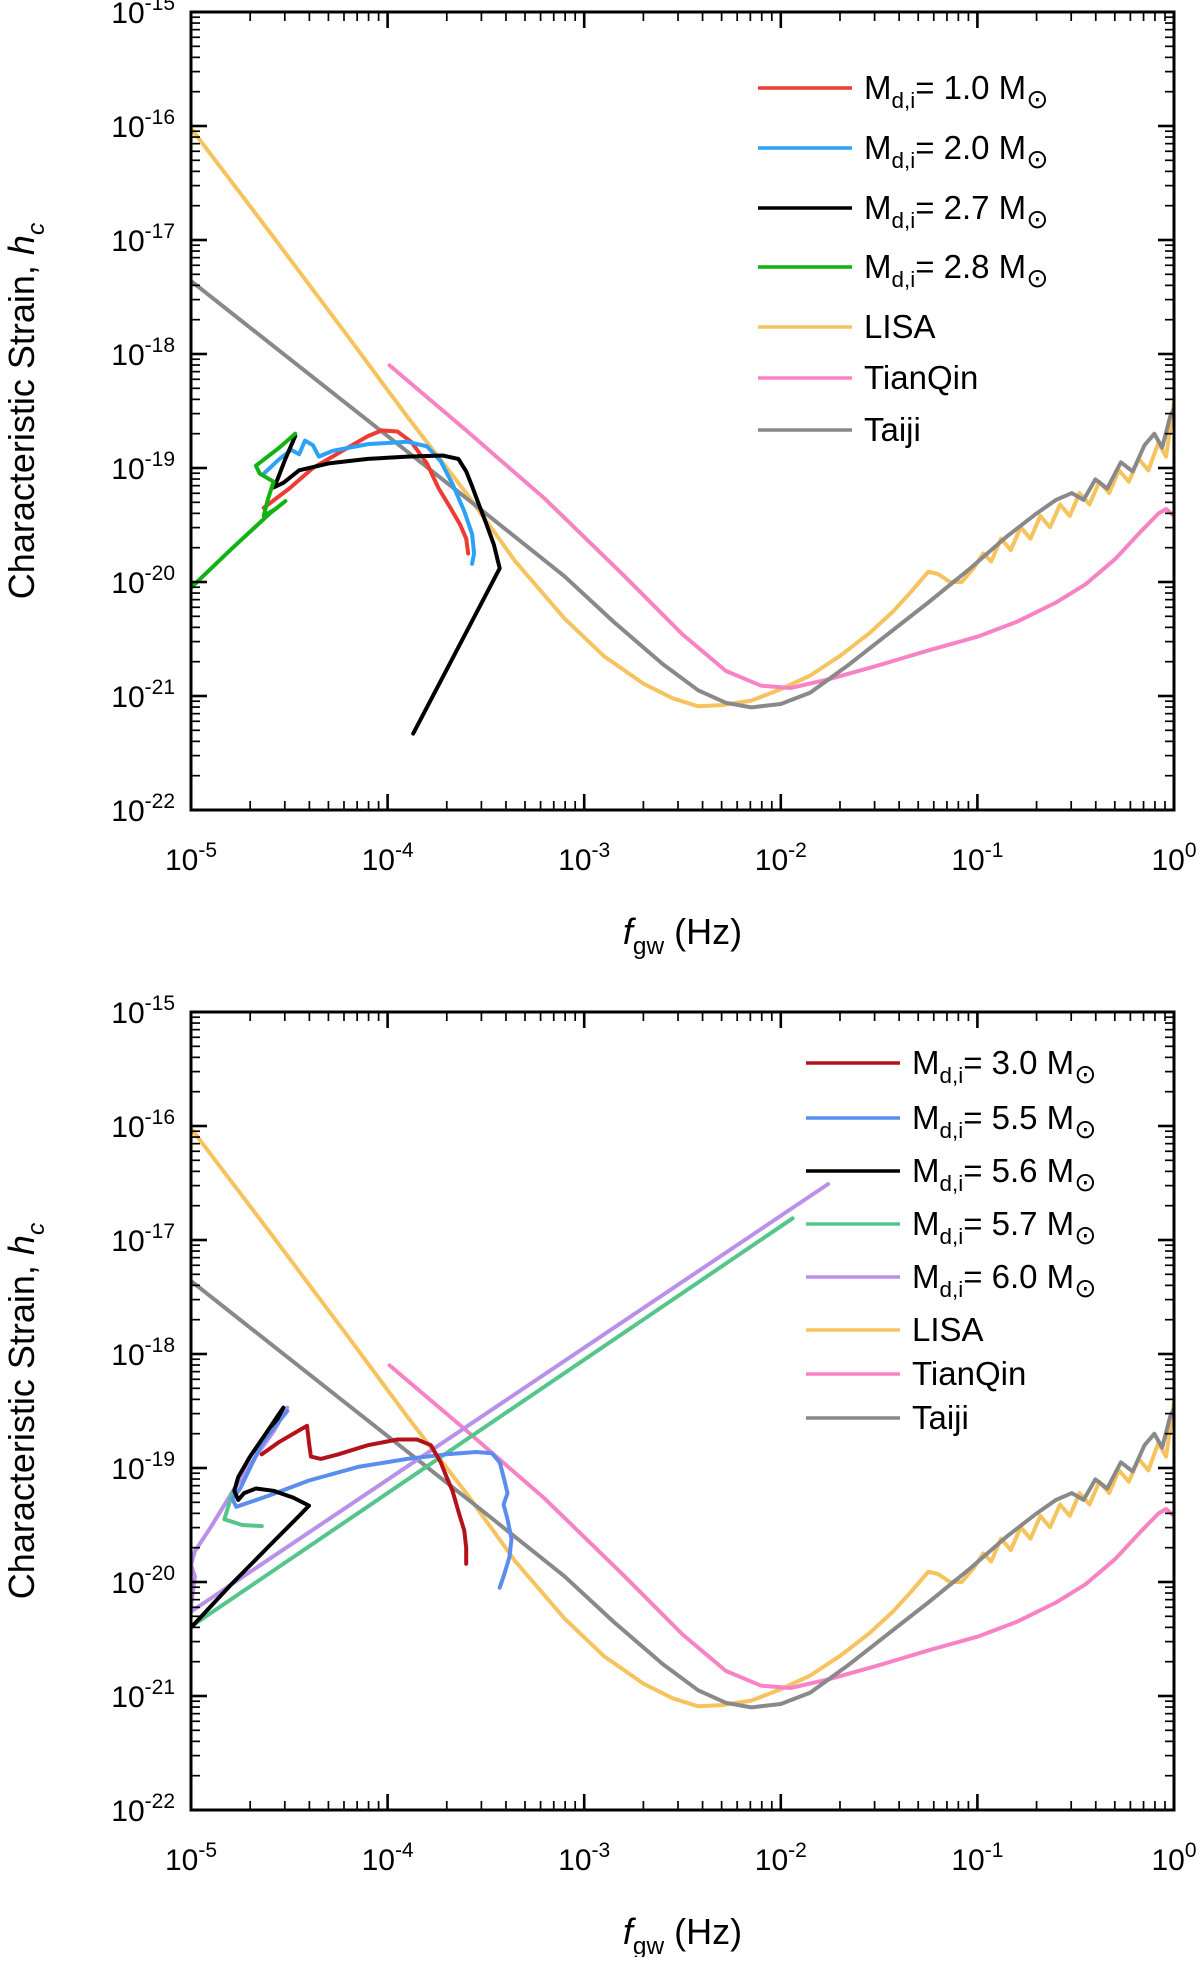 The width and height of the screenshot is (1200, 1962). I want to click on legend-label: Md,i= 5.5 M⊙, so click(1004, 1121).